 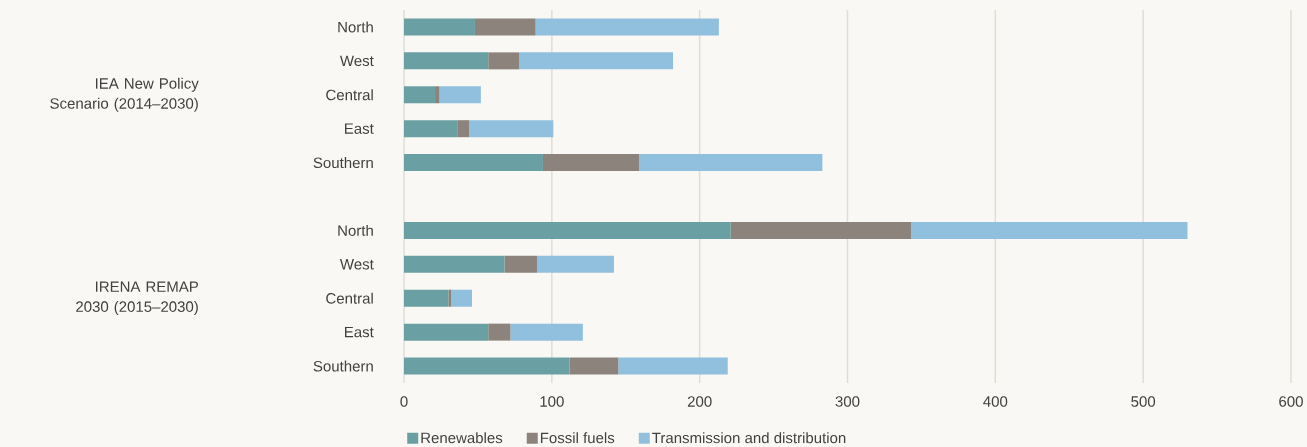 What do you see at coordinates (1143, 401) in the screenshot?
I see `x-tick-label: 500` at bounding box center [1143, 401].